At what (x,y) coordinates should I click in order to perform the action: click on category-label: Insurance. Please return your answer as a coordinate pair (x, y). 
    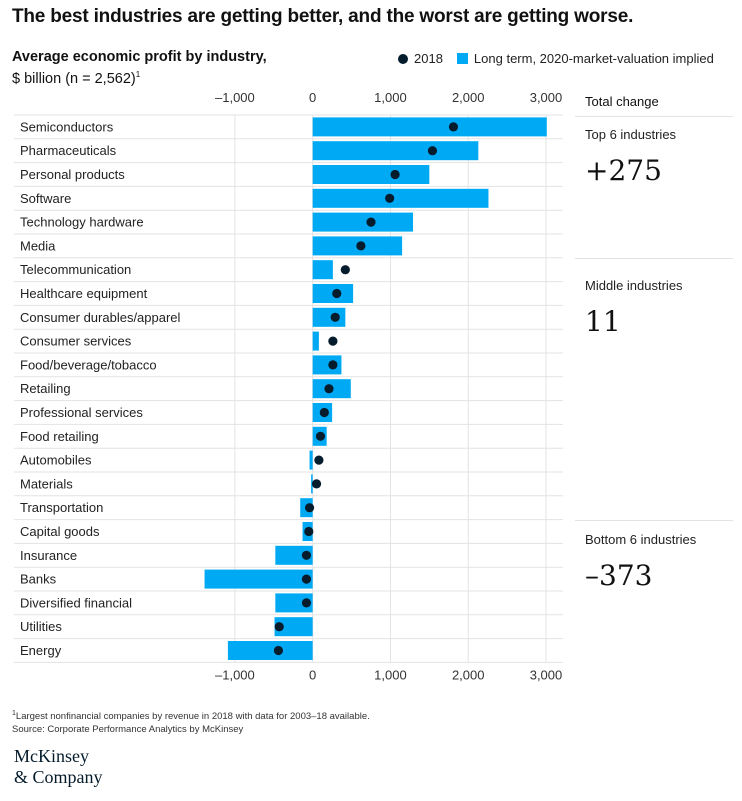
    Looking at the image, I should click on (48, 555).